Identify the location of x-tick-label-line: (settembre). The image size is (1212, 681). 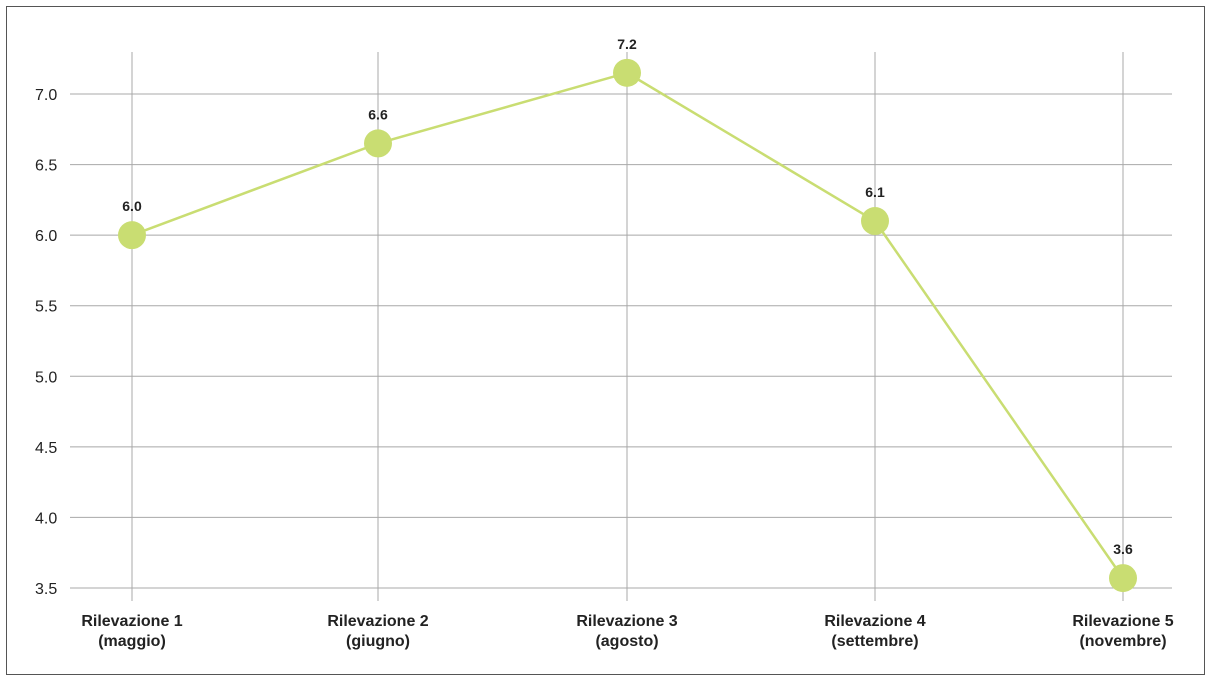
(874, 641).